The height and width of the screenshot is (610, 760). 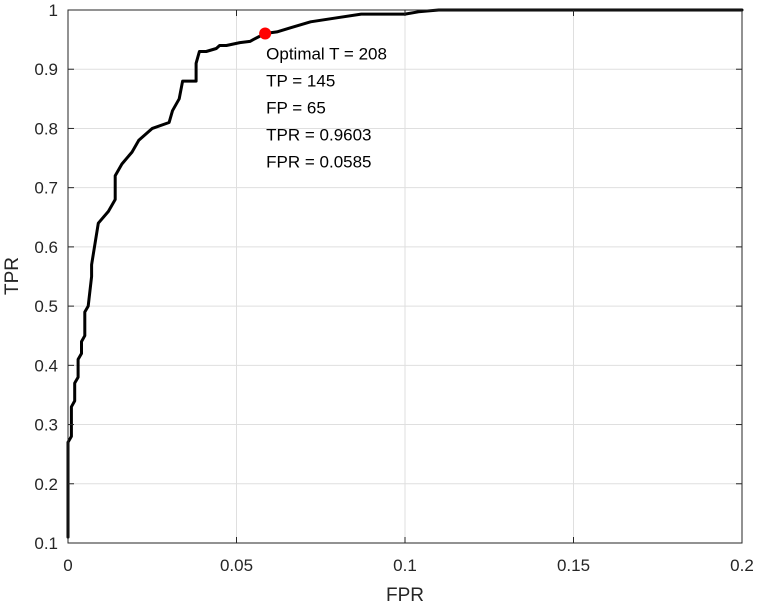 I want to click on x-tick-label: 0, so click(x=67, y=565).